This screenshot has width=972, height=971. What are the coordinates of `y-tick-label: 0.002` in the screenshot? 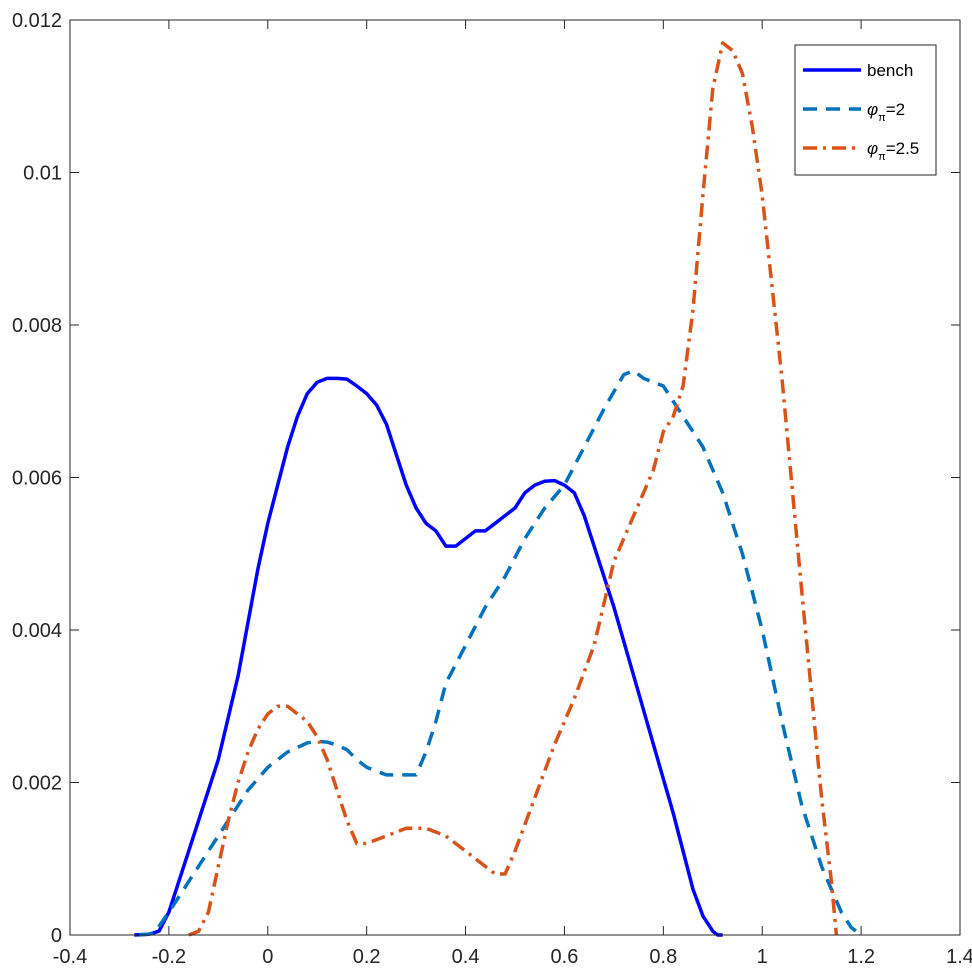 It's located at (37, 784).